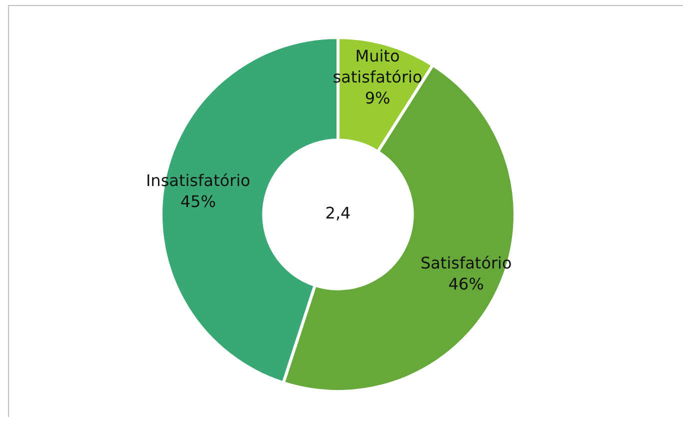  Describe the element at coordinates (466, 284) in the screenshot. I see `data-label: 46%` at that location.